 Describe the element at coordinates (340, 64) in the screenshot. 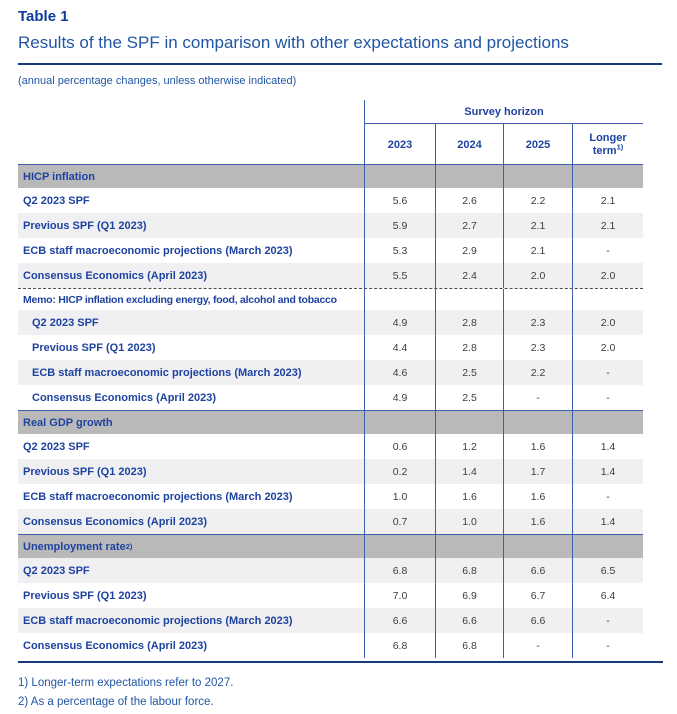

I see `title-divider` at that location.